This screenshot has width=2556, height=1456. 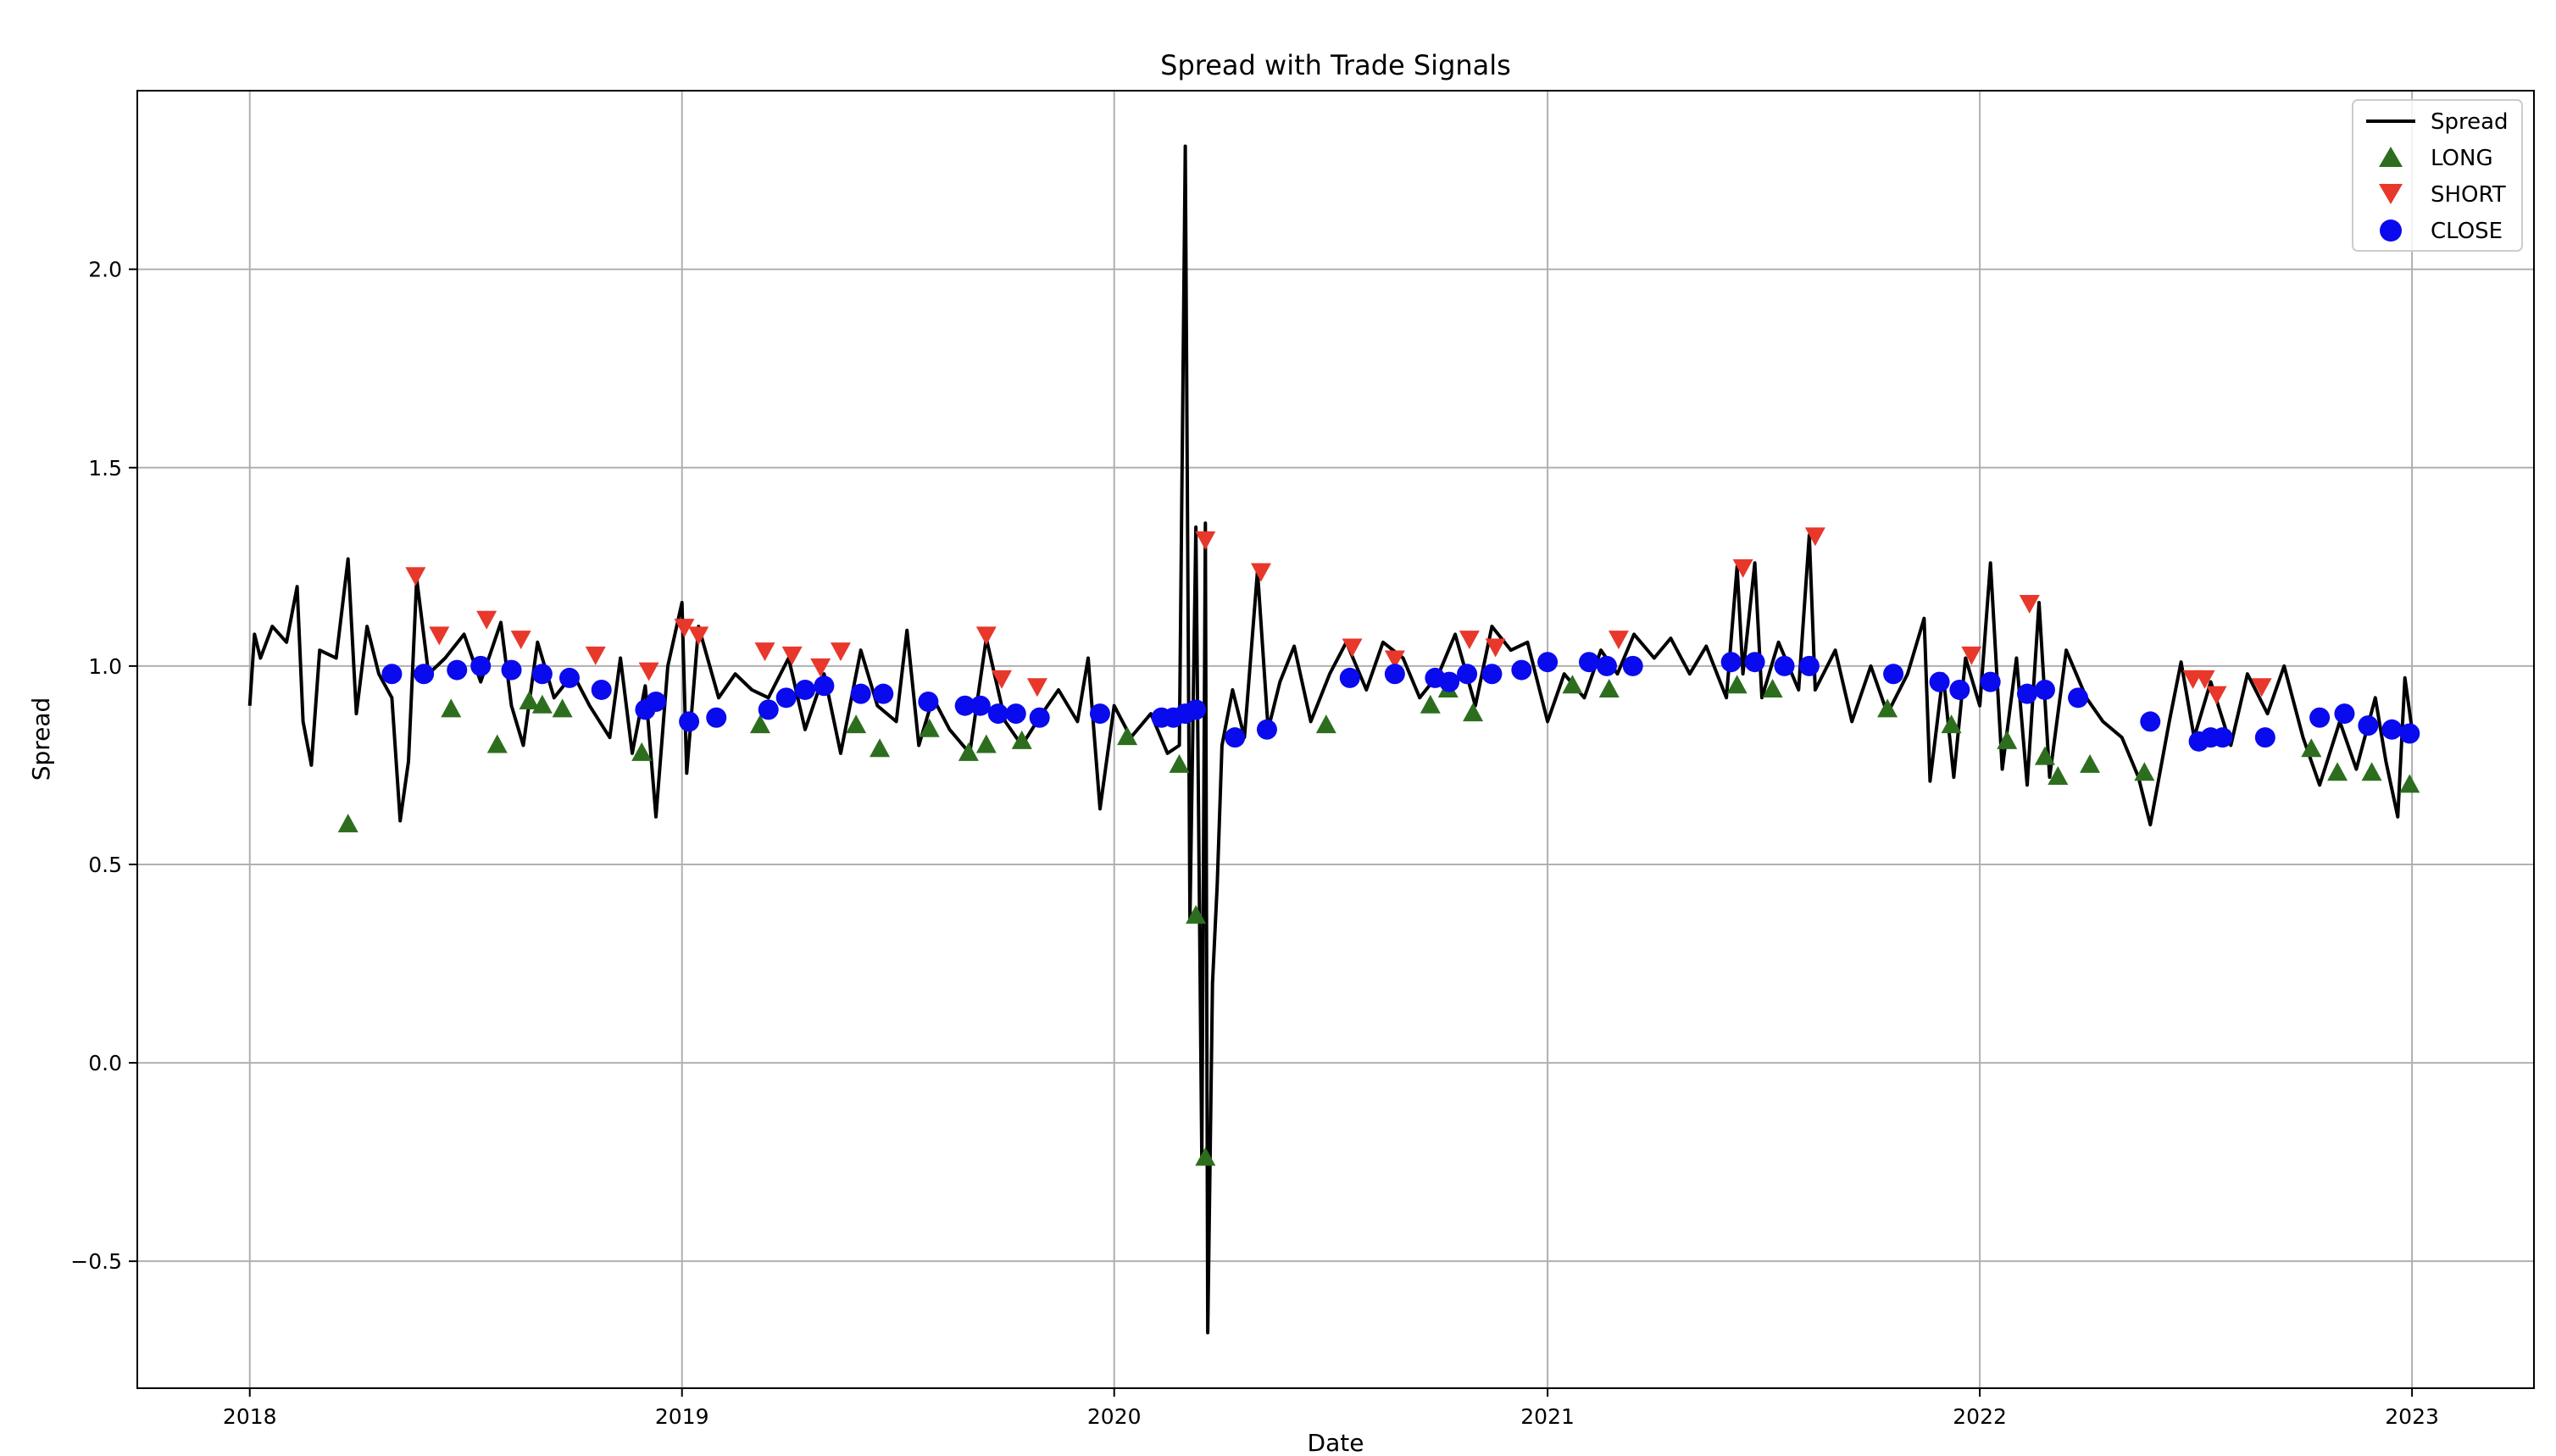 I want to click on y-tick-label: 1.0, so click(x=105, y=667).